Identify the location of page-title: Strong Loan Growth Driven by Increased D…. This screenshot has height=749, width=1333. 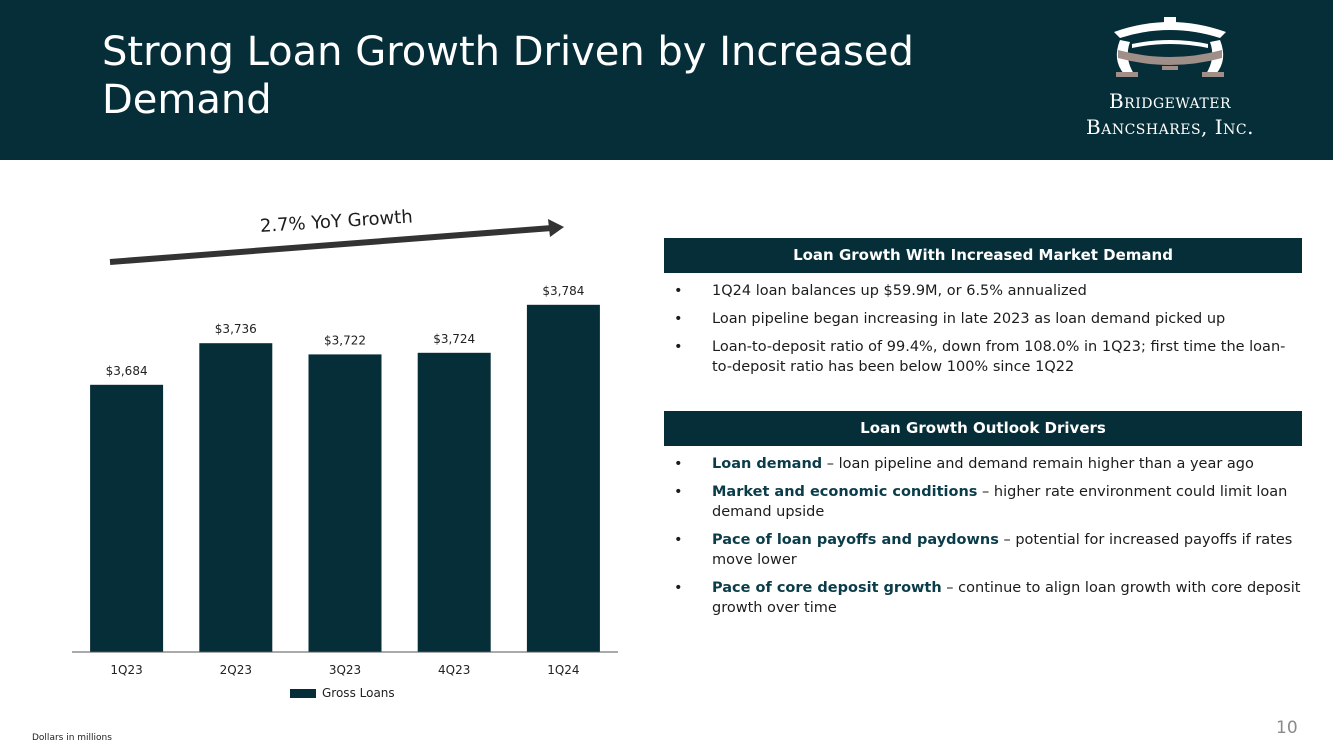
(508, 76).